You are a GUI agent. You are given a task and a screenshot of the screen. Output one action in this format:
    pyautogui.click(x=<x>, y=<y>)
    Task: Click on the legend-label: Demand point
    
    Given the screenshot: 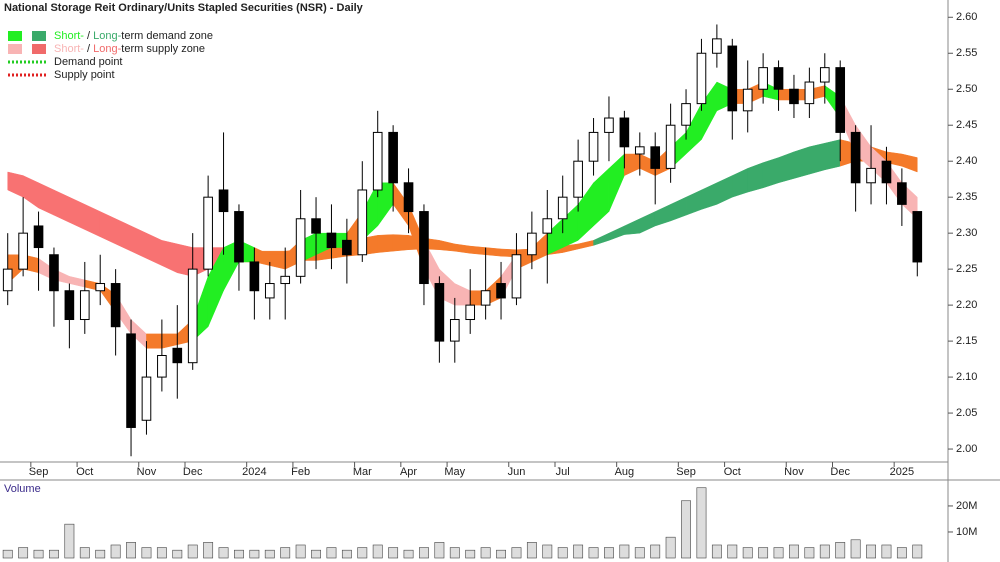 What is the action you would take?
    pyautogui.click(x=88, y=62)
    